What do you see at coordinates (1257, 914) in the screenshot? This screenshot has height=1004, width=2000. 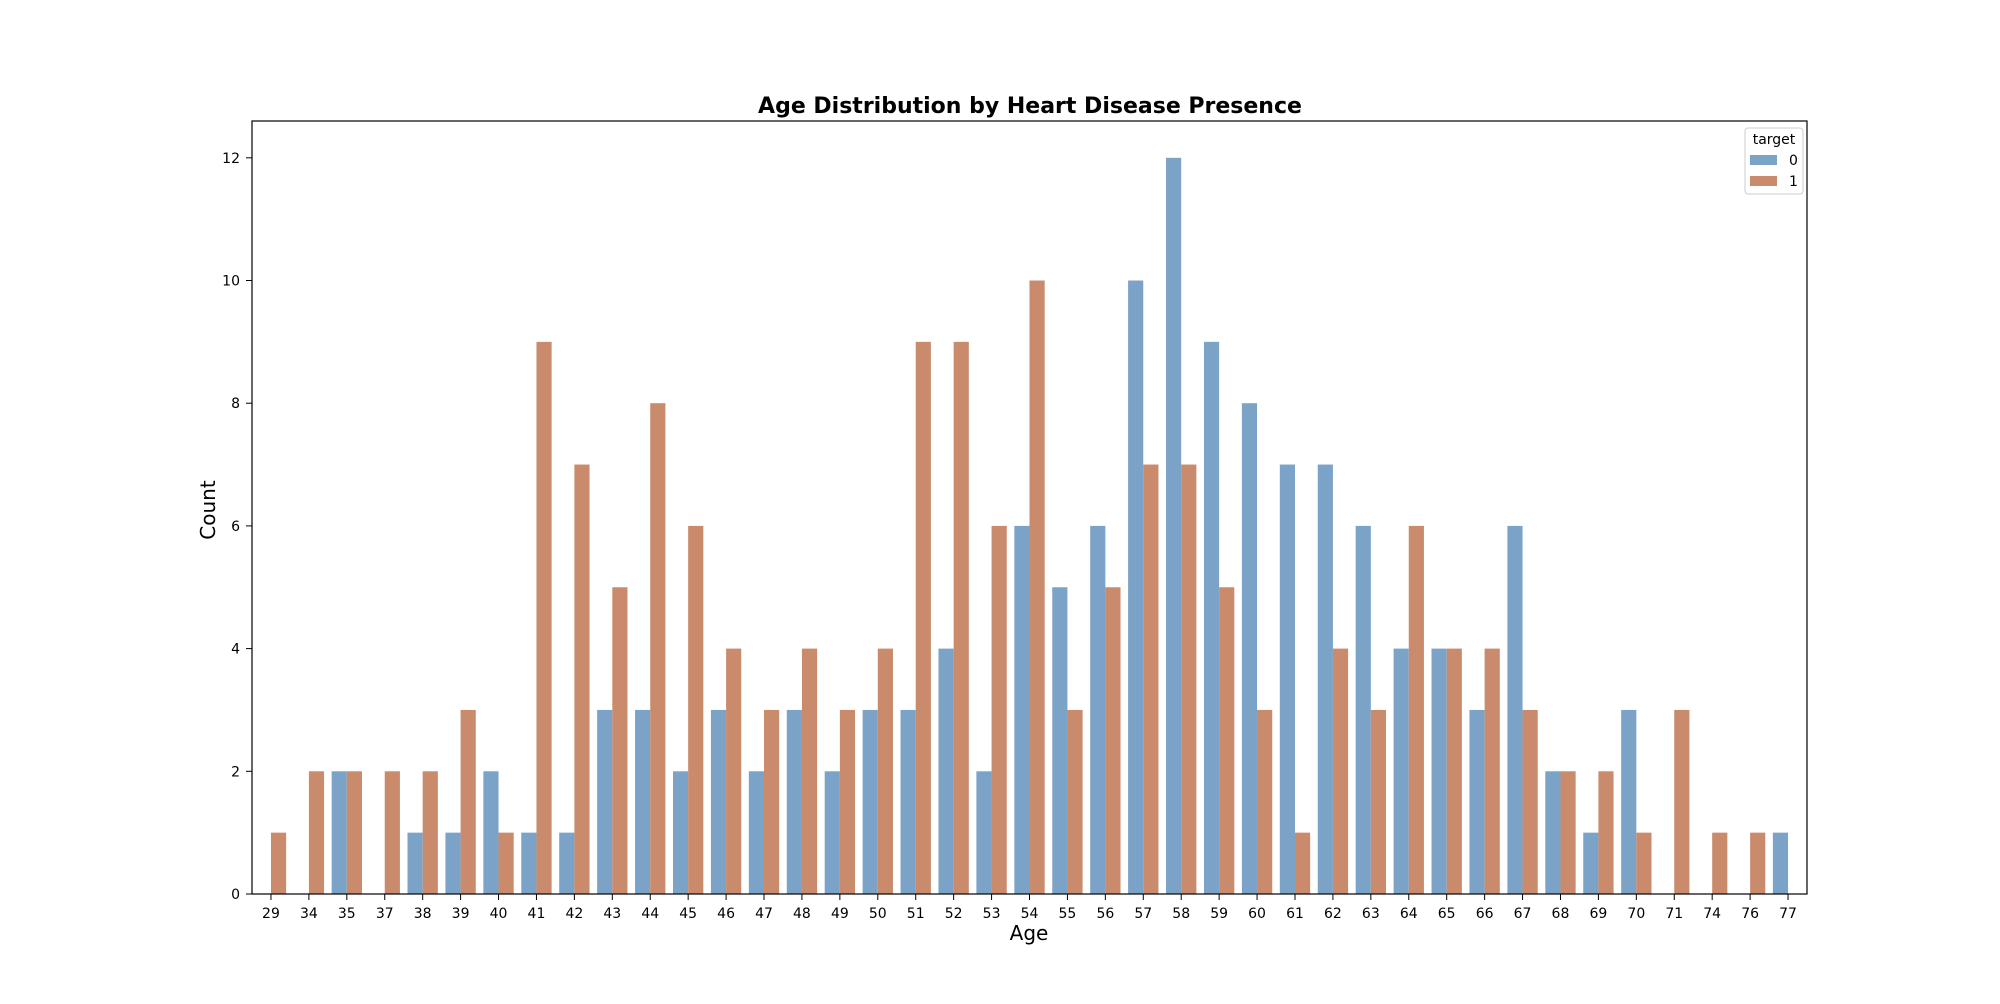 I see `x-tick-label: 60` at bounding box center [1257, 914].